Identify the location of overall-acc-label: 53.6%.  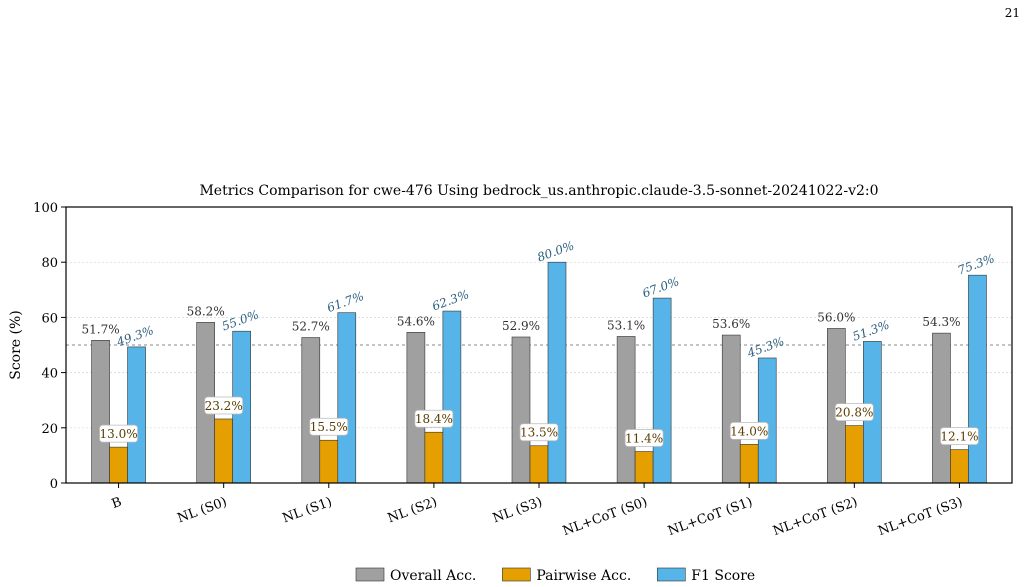
(731, 324).